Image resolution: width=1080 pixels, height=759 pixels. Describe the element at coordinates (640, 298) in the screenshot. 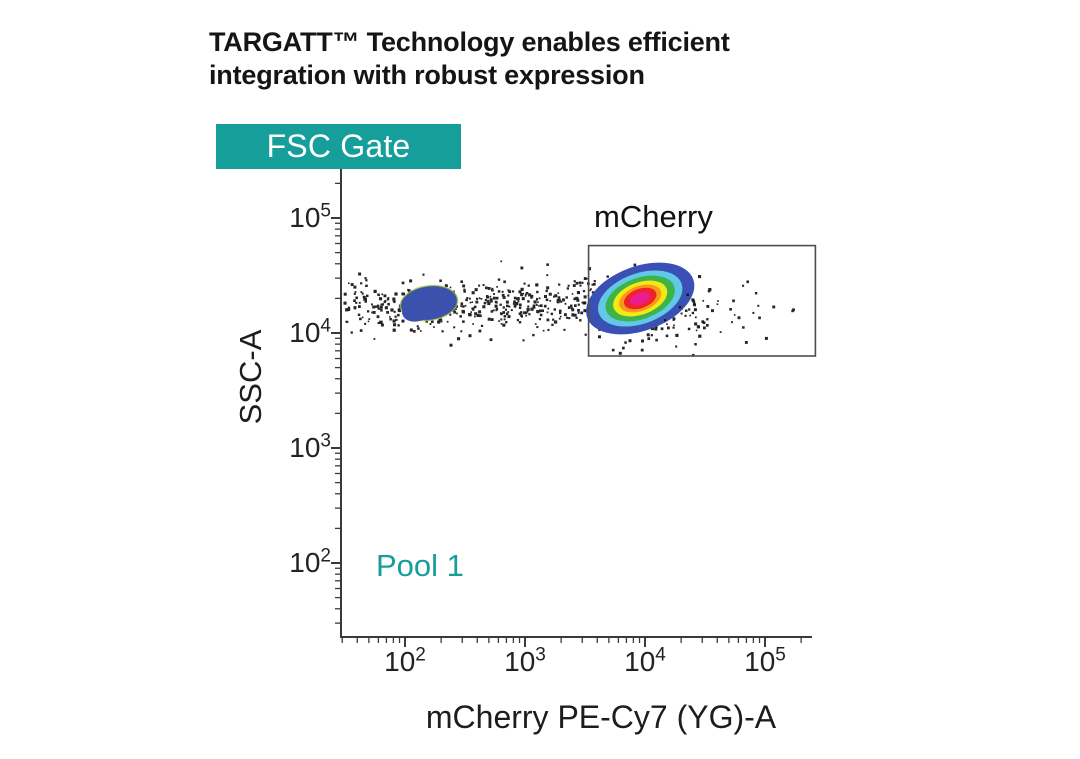

I see `positive-population-density-rings` at that location.